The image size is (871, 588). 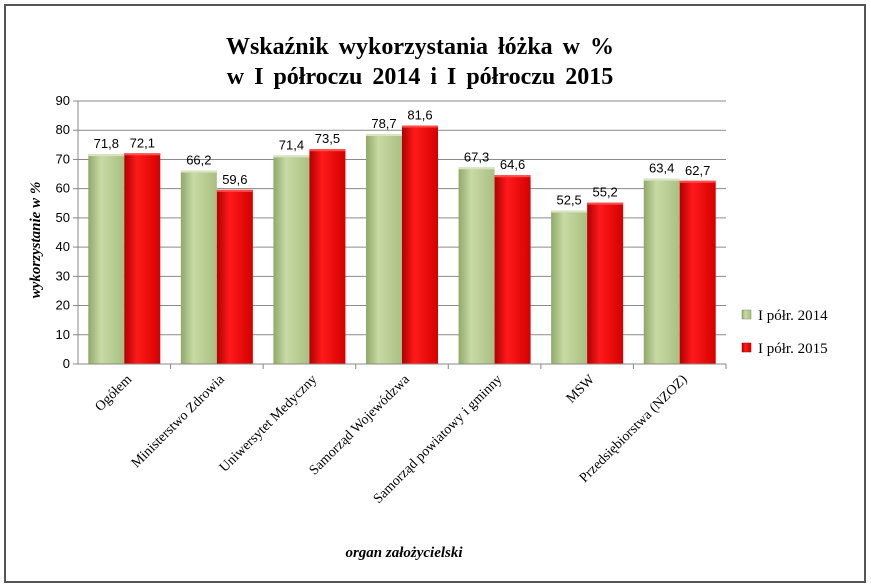 What do you see at coordinates (360, 425) in the screenshot?
I see `category-label: Samorząd Wojewódzwa` at bounding box center [360, 425].